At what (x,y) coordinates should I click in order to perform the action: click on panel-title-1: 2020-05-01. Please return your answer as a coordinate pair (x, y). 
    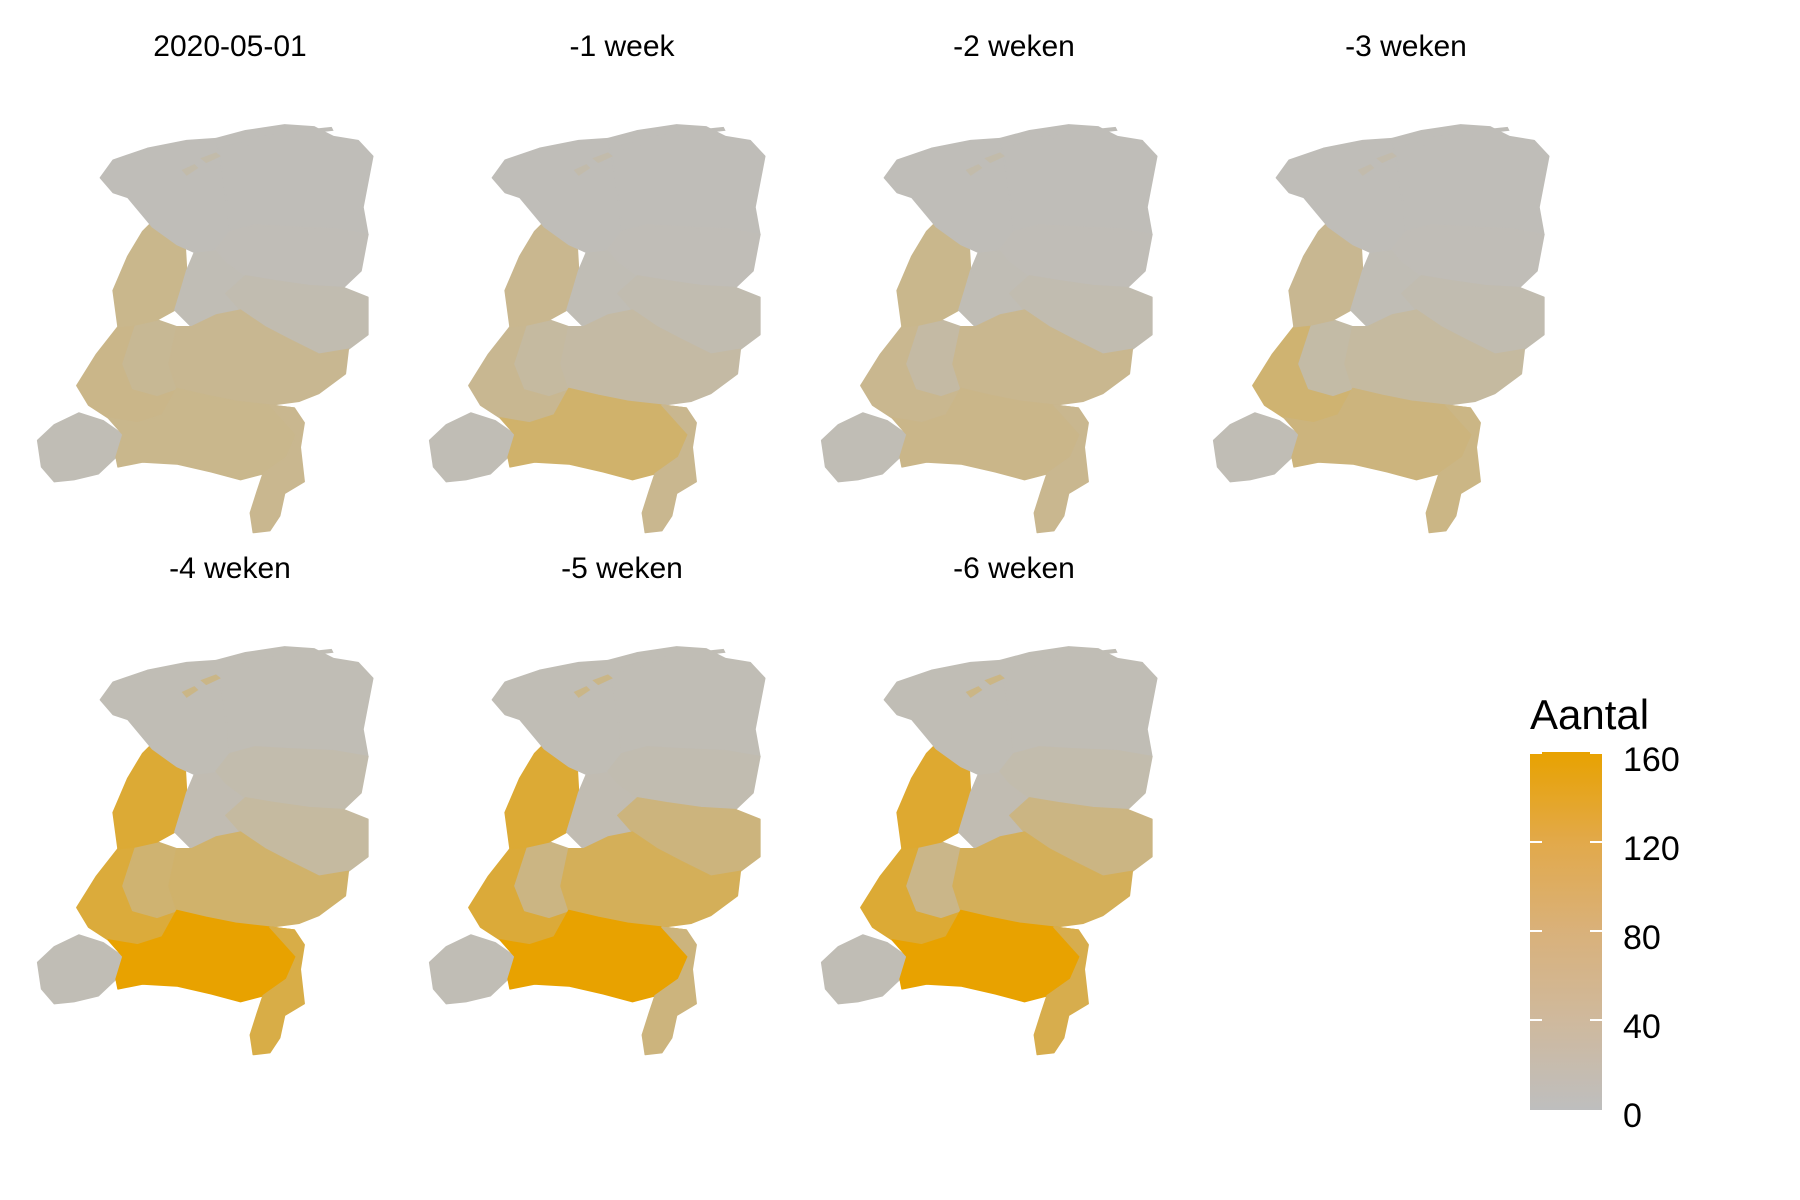
    Looking at the image, I should click on (229, 46).